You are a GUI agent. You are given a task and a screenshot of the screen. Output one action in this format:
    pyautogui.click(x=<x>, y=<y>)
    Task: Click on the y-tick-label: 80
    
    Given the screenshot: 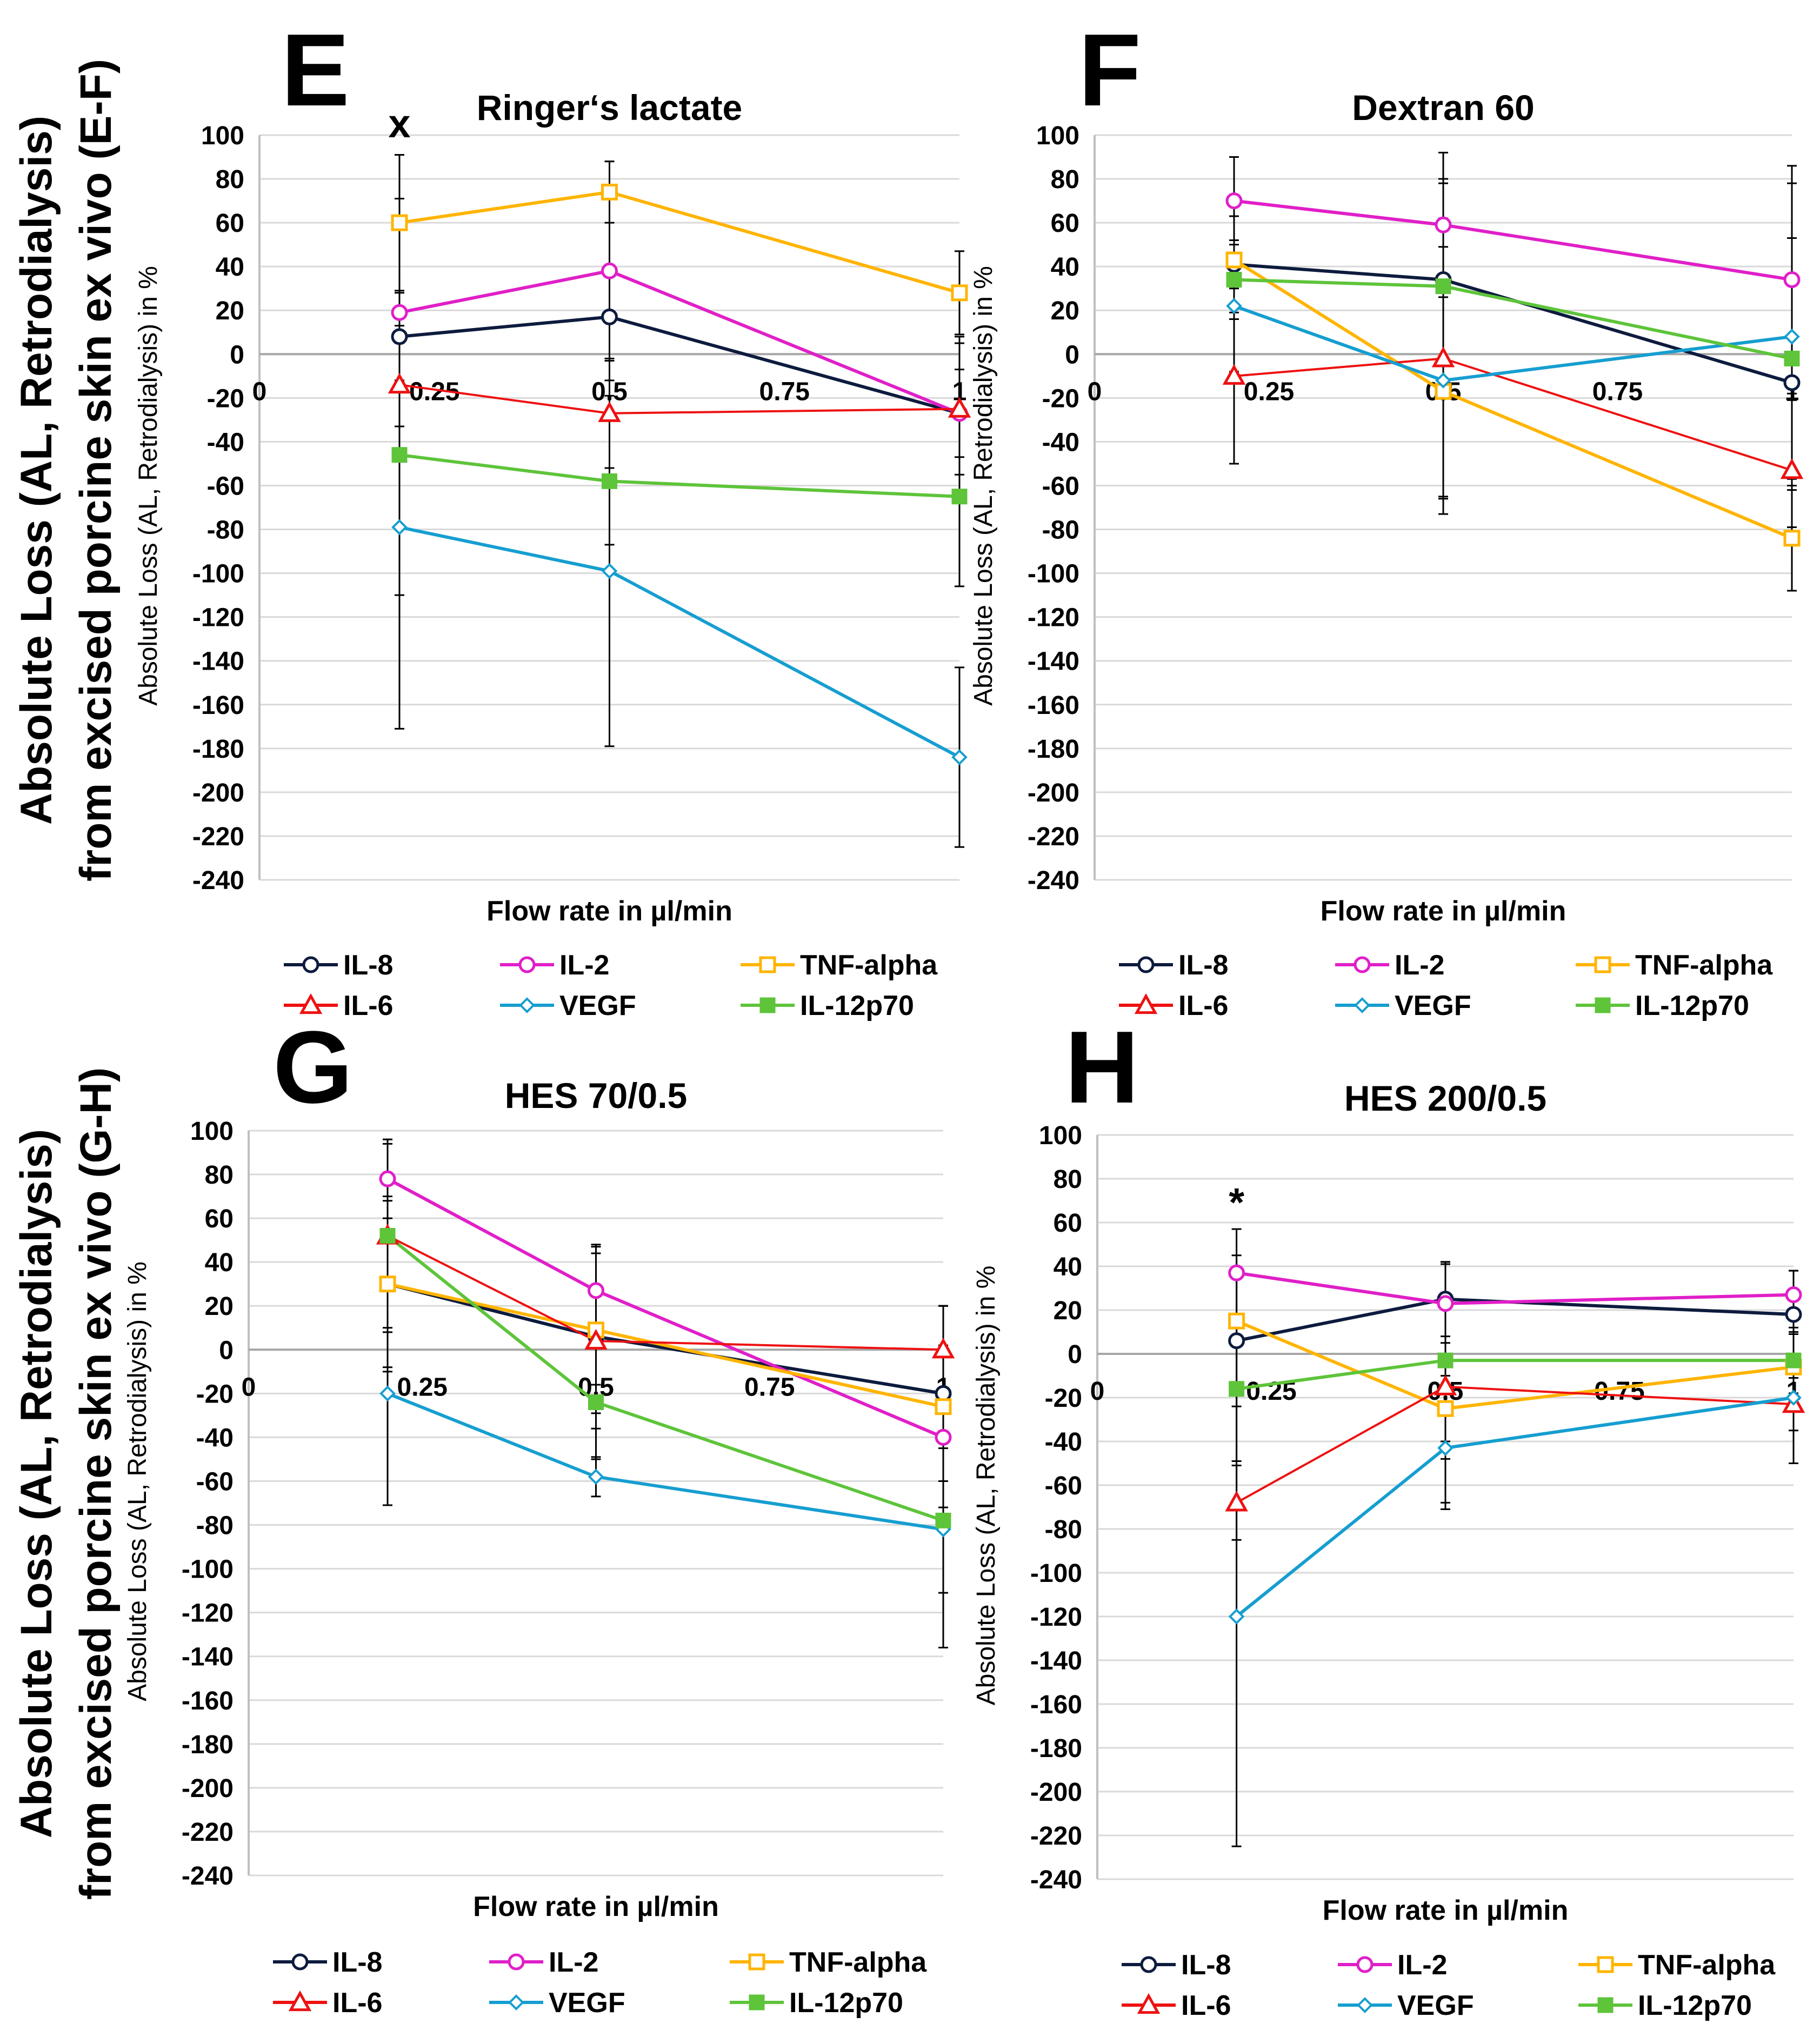 What is the action you would take?
    pyautogui.click(x=230, y=179)
    